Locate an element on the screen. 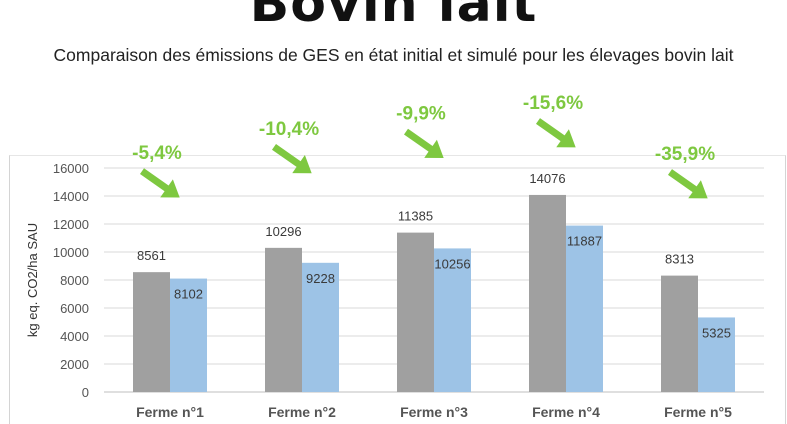 The width and height of the screenshot is (787, 424). y-tick-label: 10000 is located at coordinates (71, 252).